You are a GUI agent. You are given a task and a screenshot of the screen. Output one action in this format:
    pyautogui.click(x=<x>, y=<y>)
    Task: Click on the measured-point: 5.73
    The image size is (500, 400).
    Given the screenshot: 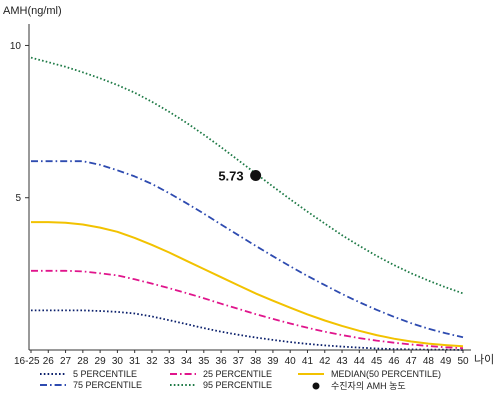 What is the action you would take?
    pyautogui.click(x=240, y=175)
    